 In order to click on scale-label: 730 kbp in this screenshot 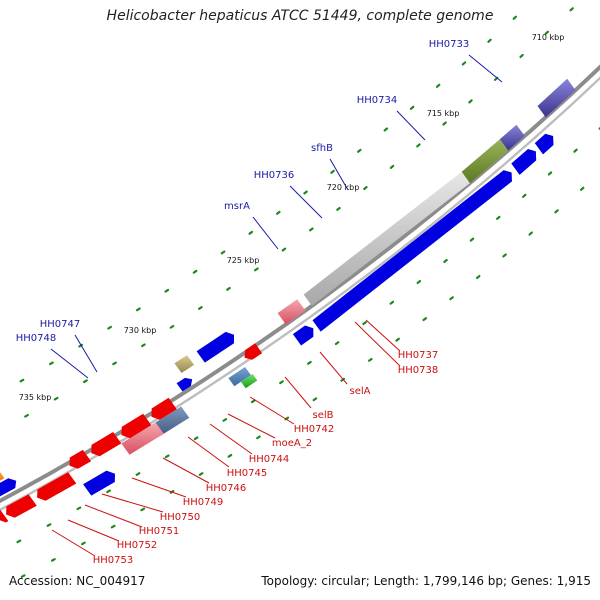, I will do `click(140, 330)`.